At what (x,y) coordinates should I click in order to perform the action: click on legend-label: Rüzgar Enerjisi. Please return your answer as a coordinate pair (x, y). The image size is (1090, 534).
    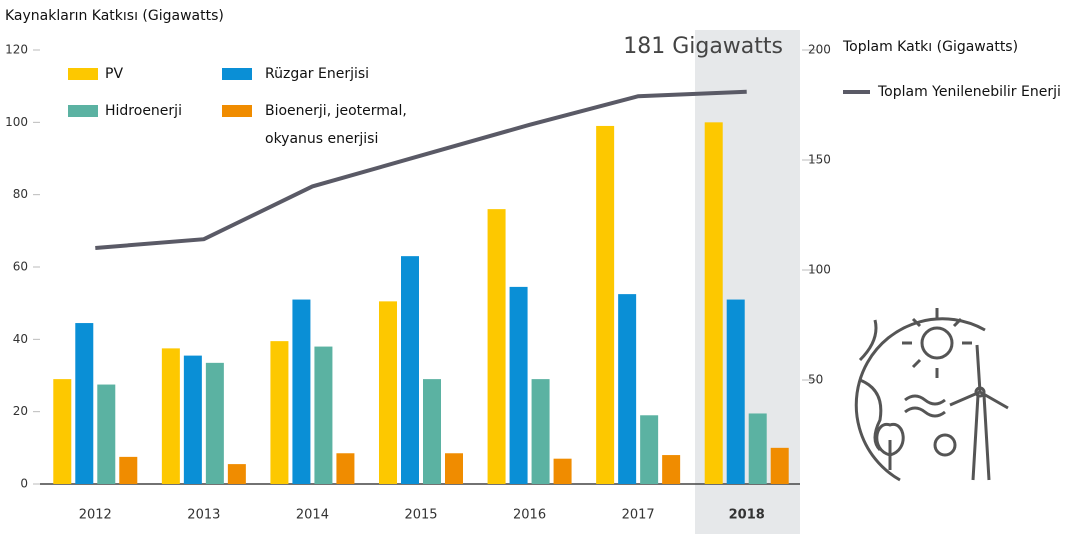
    Looking at the image, I should click on (317, 74).